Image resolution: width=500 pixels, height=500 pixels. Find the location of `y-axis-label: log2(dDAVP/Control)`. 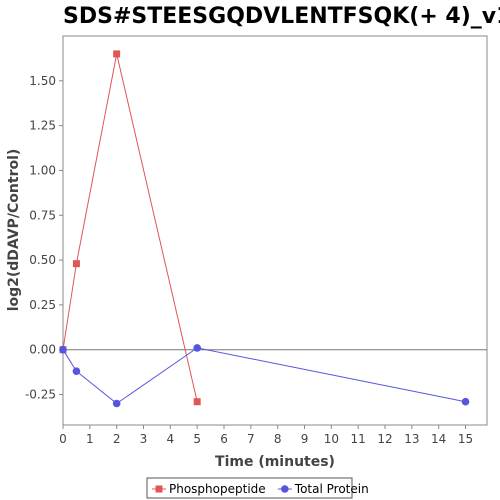

y-axis-label: log2(dDAVP/Control) is located at coordinates (14, 230).